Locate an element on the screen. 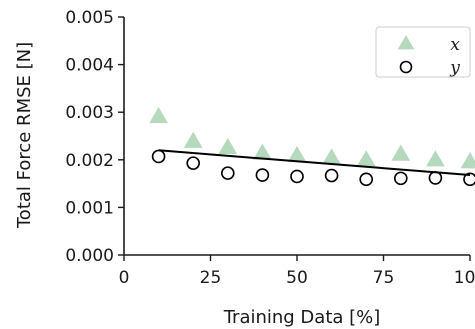 The width and height of the screenshot is (475, 329). y-axis-ticks: 0.000 0.001 0.002 0.003 0.004 0.005 is located at coordinates (94, 137).